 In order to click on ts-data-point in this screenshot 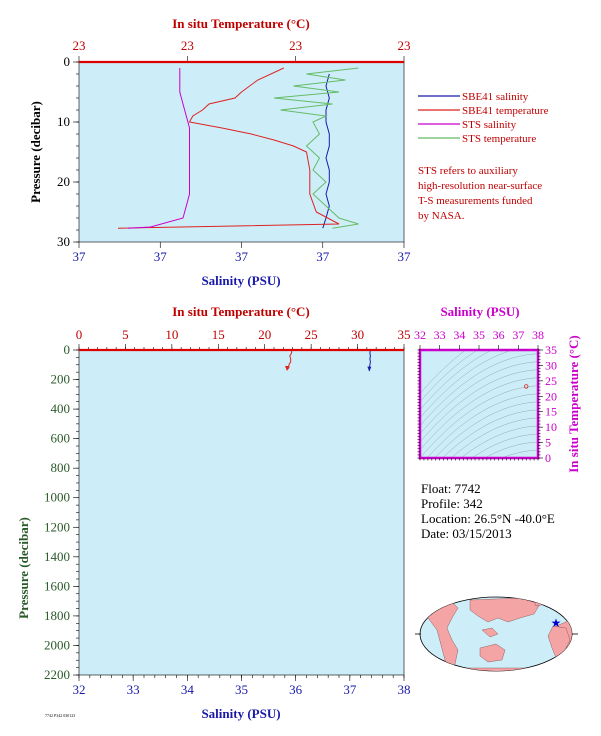, I will do `click(526, 386)`.